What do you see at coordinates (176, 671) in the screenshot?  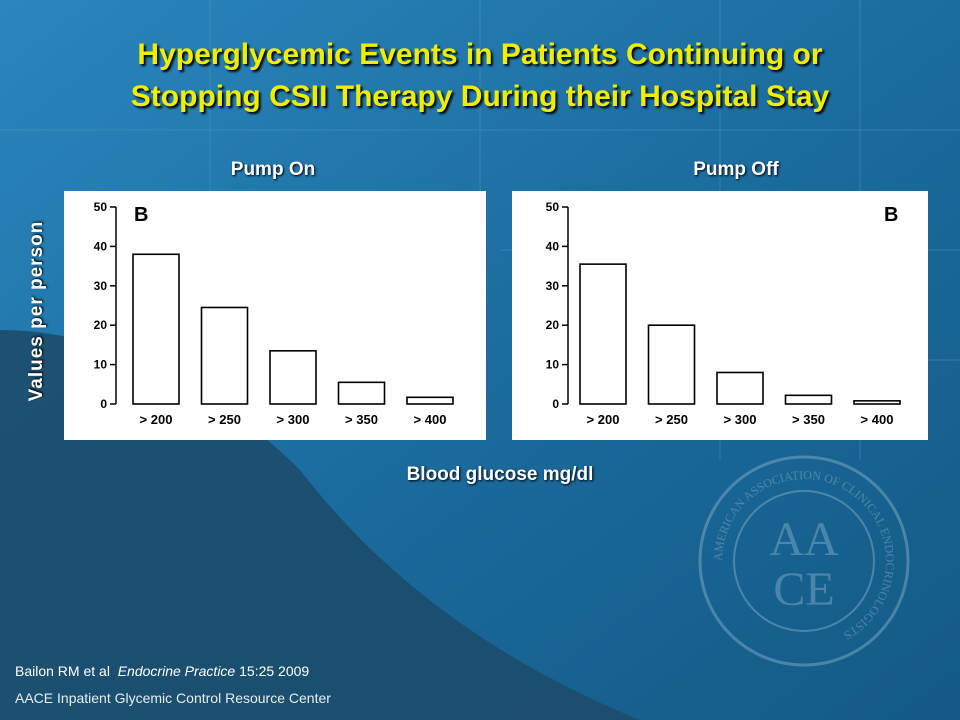 I see `citation-journal: Endocrine Practice` at bounding box center [176, 671].